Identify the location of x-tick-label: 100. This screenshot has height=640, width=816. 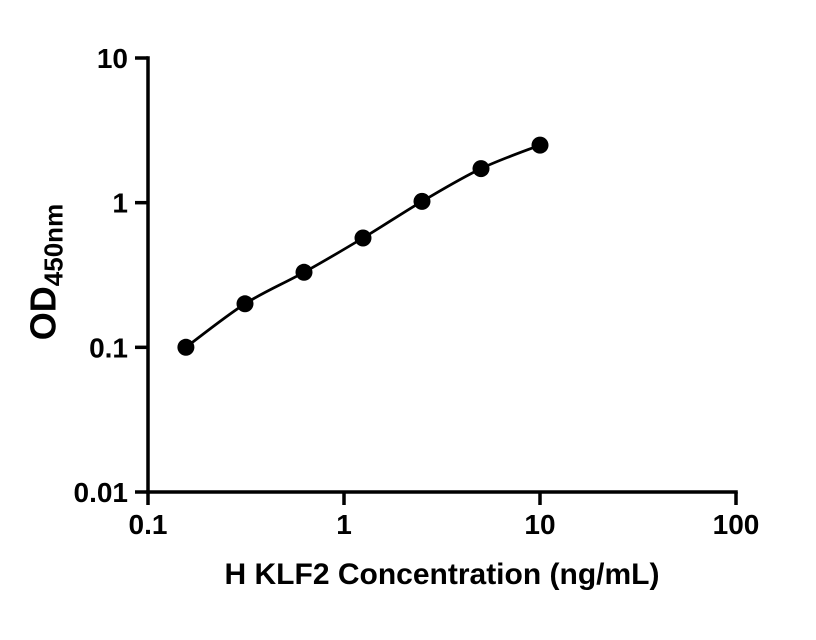
(736, 524).